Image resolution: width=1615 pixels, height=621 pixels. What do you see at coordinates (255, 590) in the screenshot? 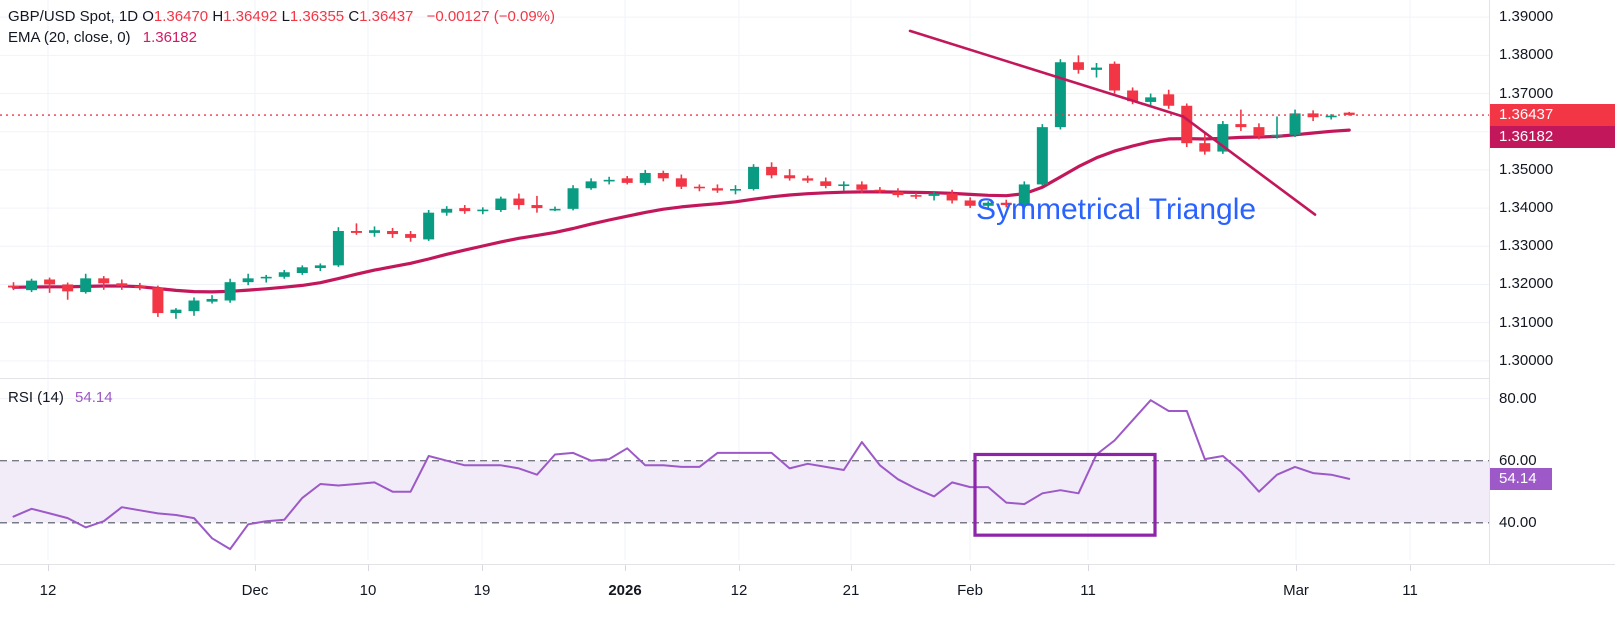
I see `time-axis-label: Dec` at bounding box center [255, 590].